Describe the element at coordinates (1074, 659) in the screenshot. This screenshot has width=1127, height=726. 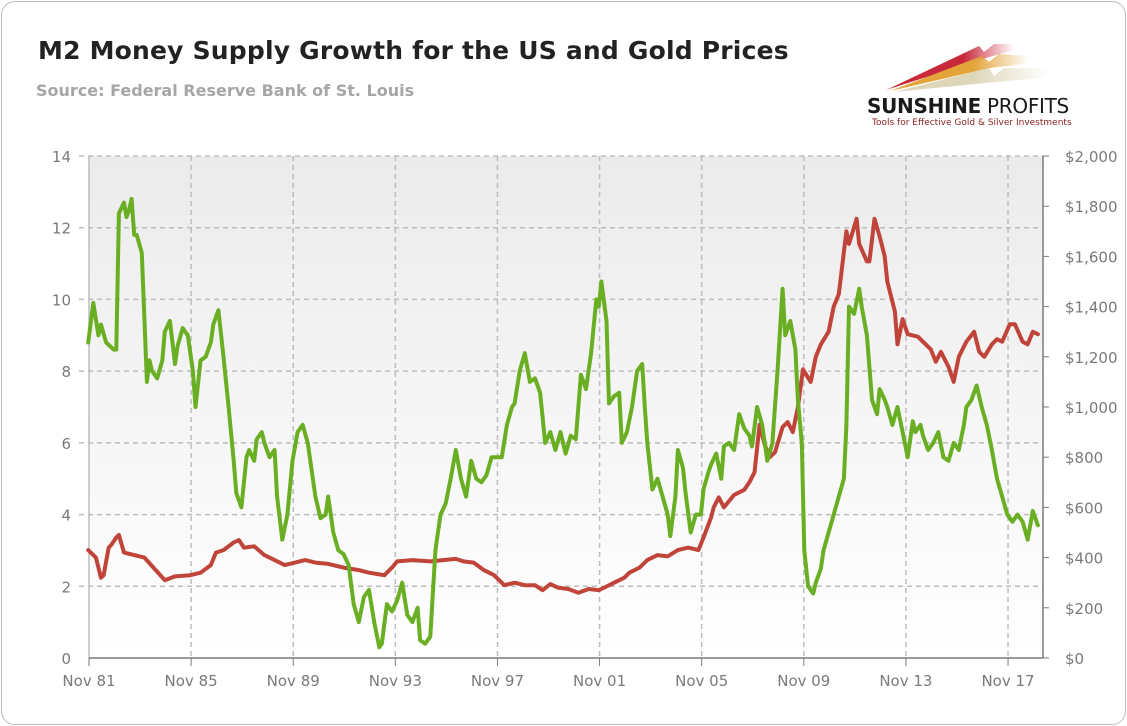
I see `y-right-tick-label: $0` at that location.